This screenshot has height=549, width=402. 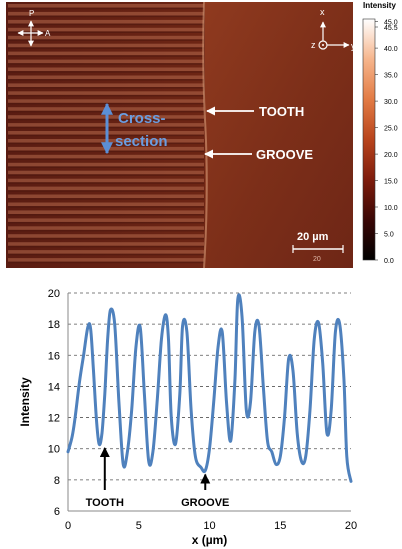 I want to click on pattern-edge, so click(x=205, y=135).